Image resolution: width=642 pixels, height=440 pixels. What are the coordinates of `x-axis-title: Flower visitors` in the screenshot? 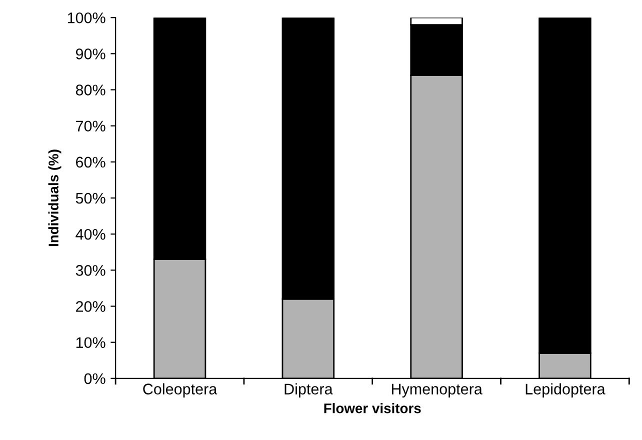 It's located at (372, 408).